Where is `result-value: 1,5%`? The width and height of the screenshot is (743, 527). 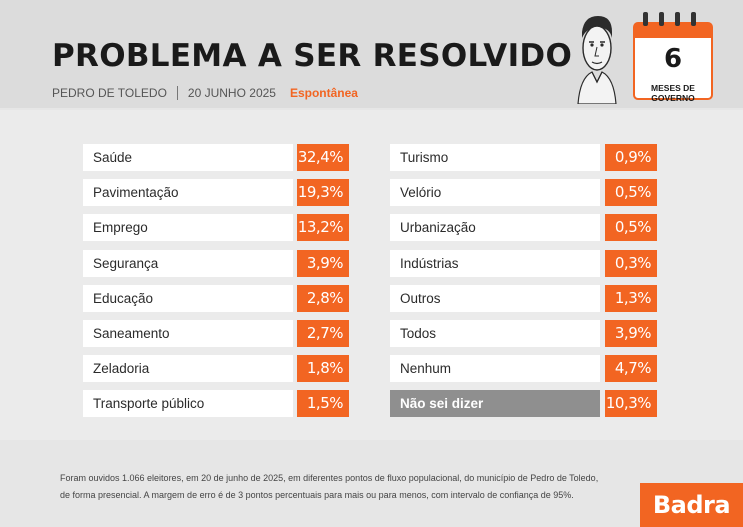 result-value: 1,5% is located at coordinates (323, 404).